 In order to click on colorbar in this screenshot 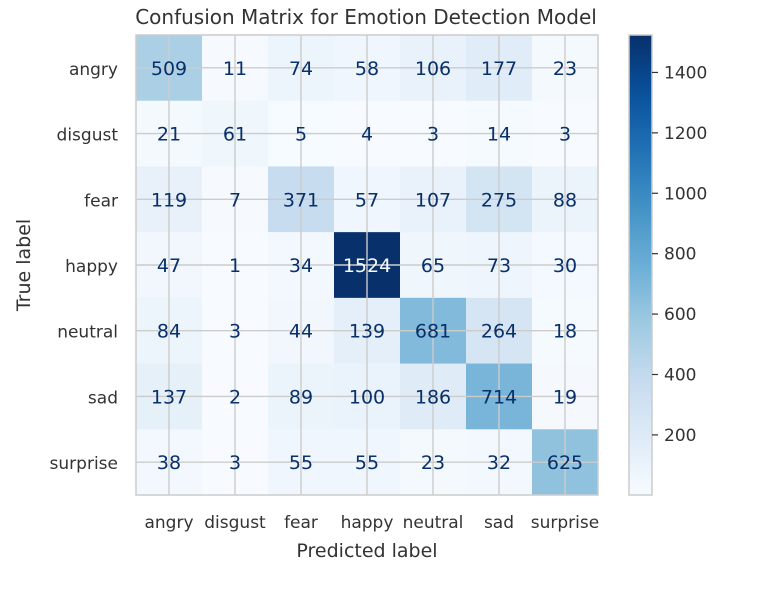, I will do `click(640, 265)`.